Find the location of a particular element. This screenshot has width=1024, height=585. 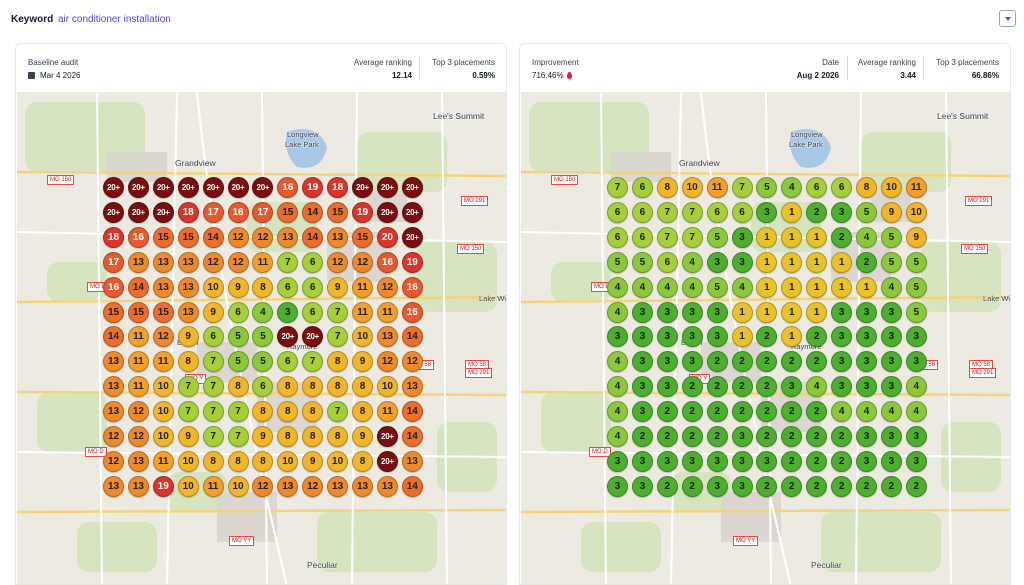

rank-marker: 15 is located at coordinates (163, 312).